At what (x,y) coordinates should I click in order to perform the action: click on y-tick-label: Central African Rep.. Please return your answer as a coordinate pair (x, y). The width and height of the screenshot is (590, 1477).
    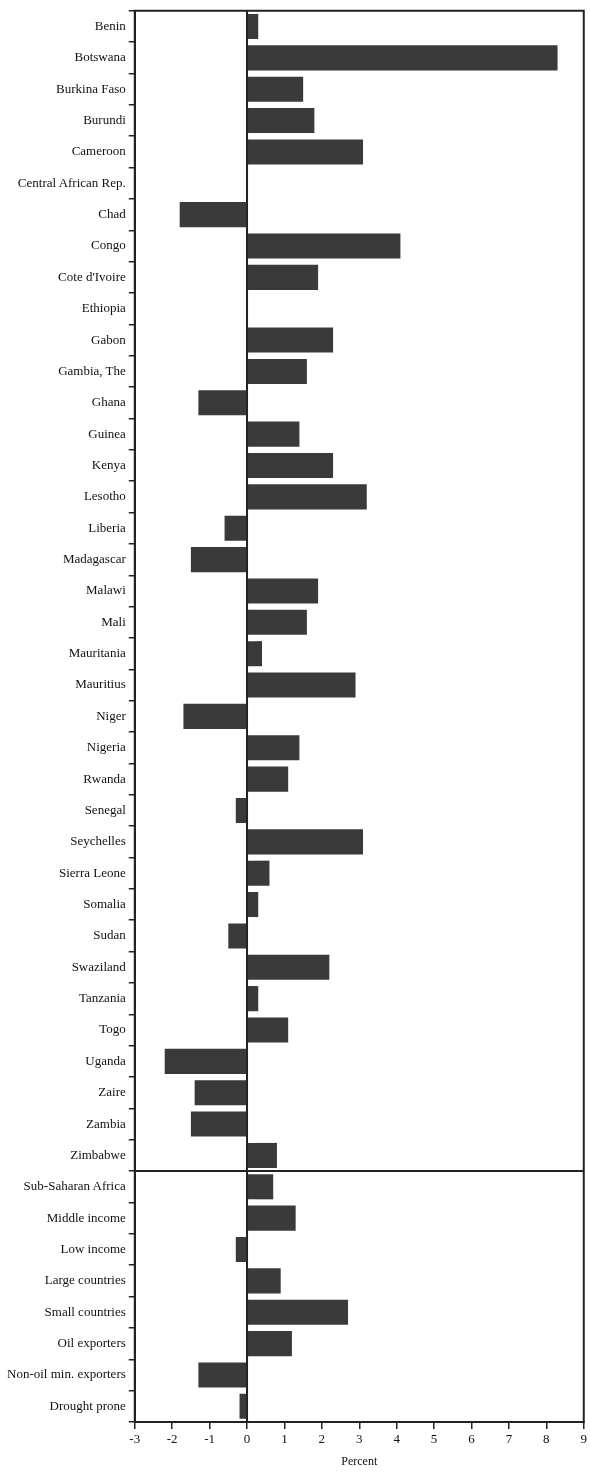
    Looking at the image, I should click on (71, 182).